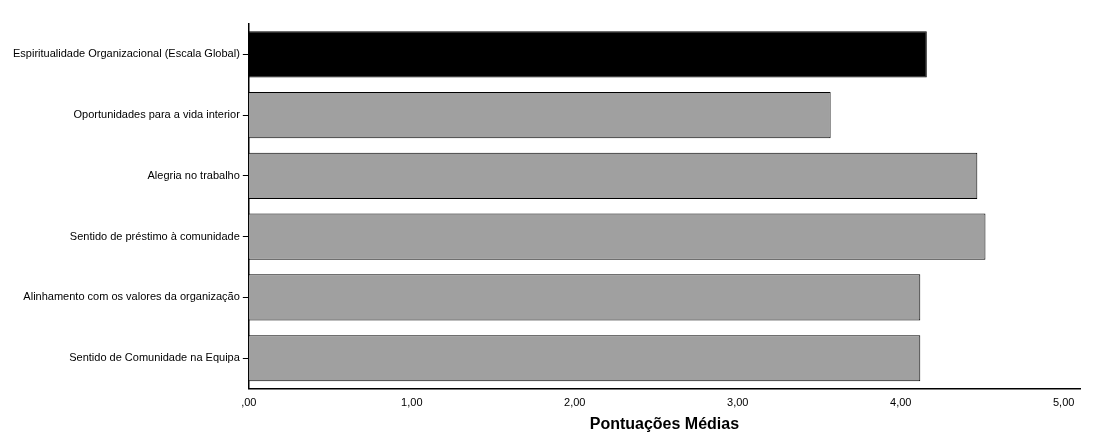  Describe the element at coordinates (1063, 402) in the screenshot. I see `x-tick-label: 5,00` at that location.